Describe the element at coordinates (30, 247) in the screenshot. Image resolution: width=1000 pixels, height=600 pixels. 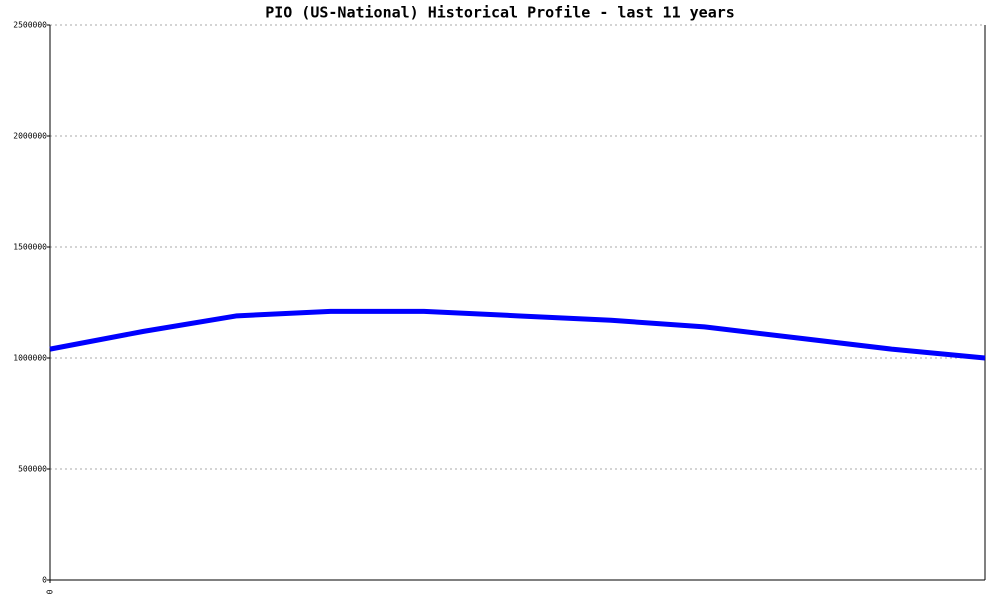
I see `y-tick-label: 1500000` at that location.